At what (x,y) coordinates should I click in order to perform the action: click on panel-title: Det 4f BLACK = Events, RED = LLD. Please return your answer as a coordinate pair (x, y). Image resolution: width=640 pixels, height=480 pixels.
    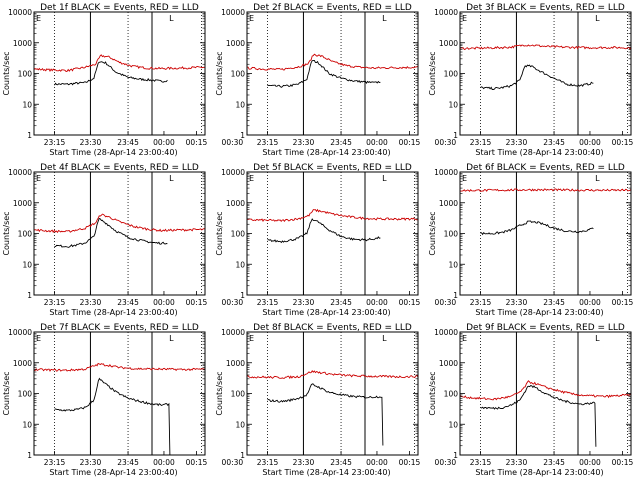
    Looking at the image, I should click on (119, 168).